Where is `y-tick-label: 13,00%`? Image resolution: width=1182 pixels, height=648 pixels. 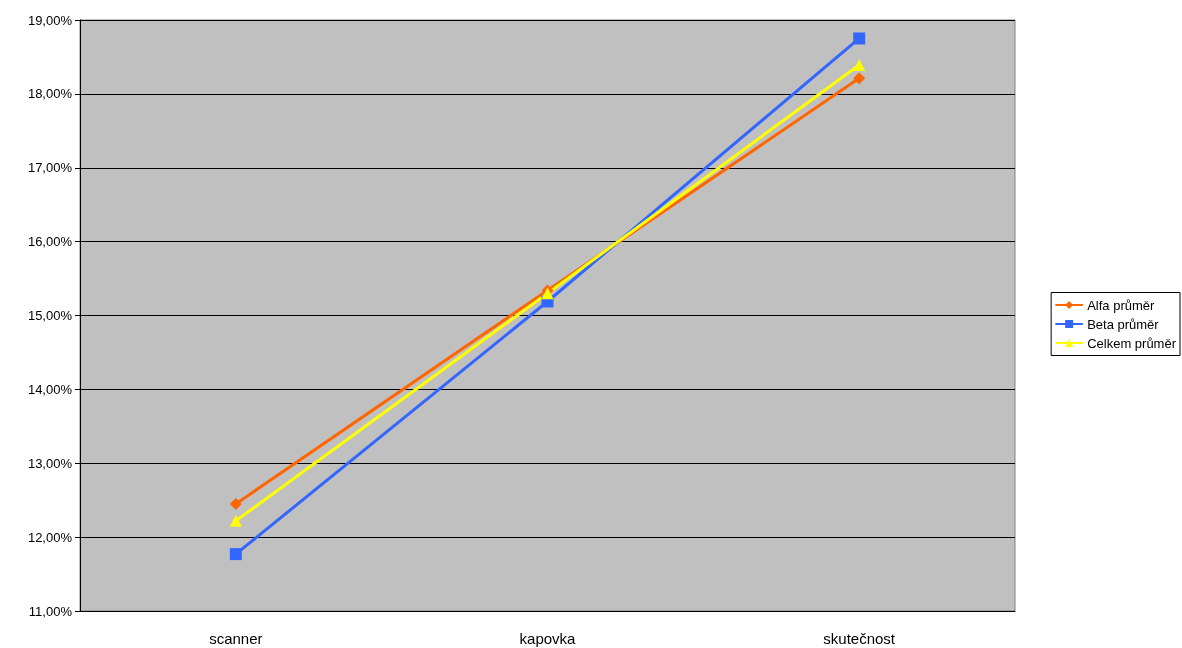
y-tick-label: 13,00% is located at coordinates (50, 463).